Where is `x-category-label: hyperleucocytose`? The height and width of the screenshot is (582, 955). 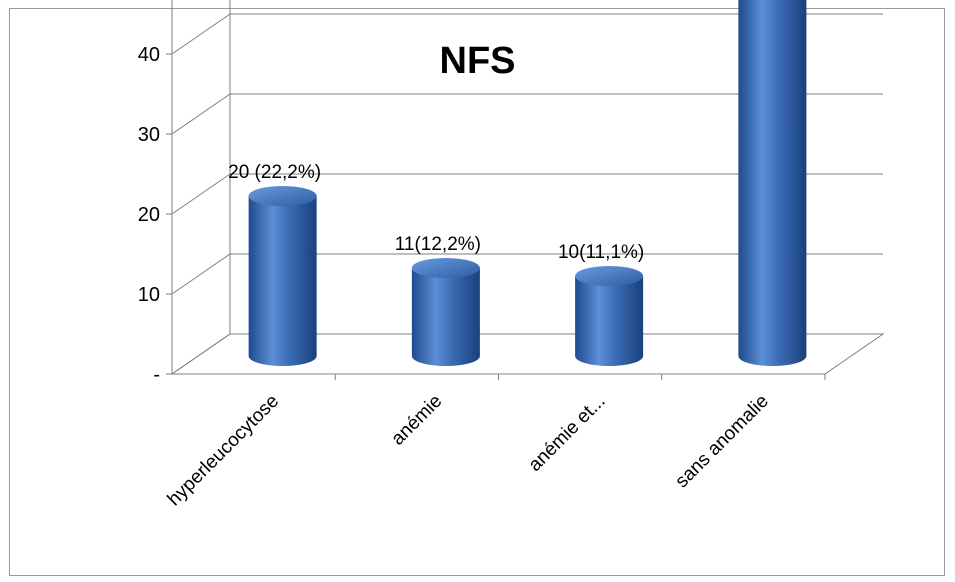 x-category-label: hyperleucocytose is located at coordinates (223, 450).